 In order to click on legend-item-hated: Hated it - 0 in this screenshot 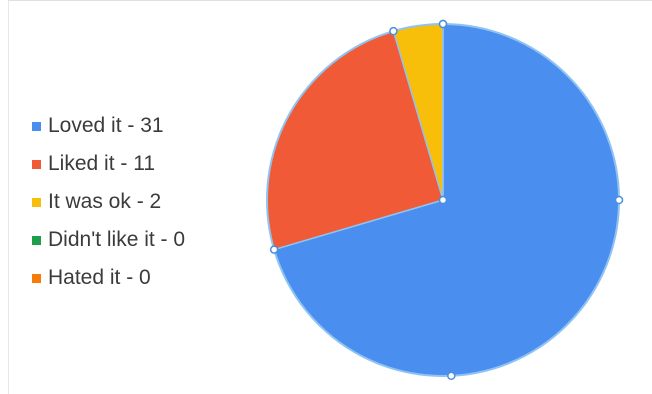, I will do `click(108, 278)`.